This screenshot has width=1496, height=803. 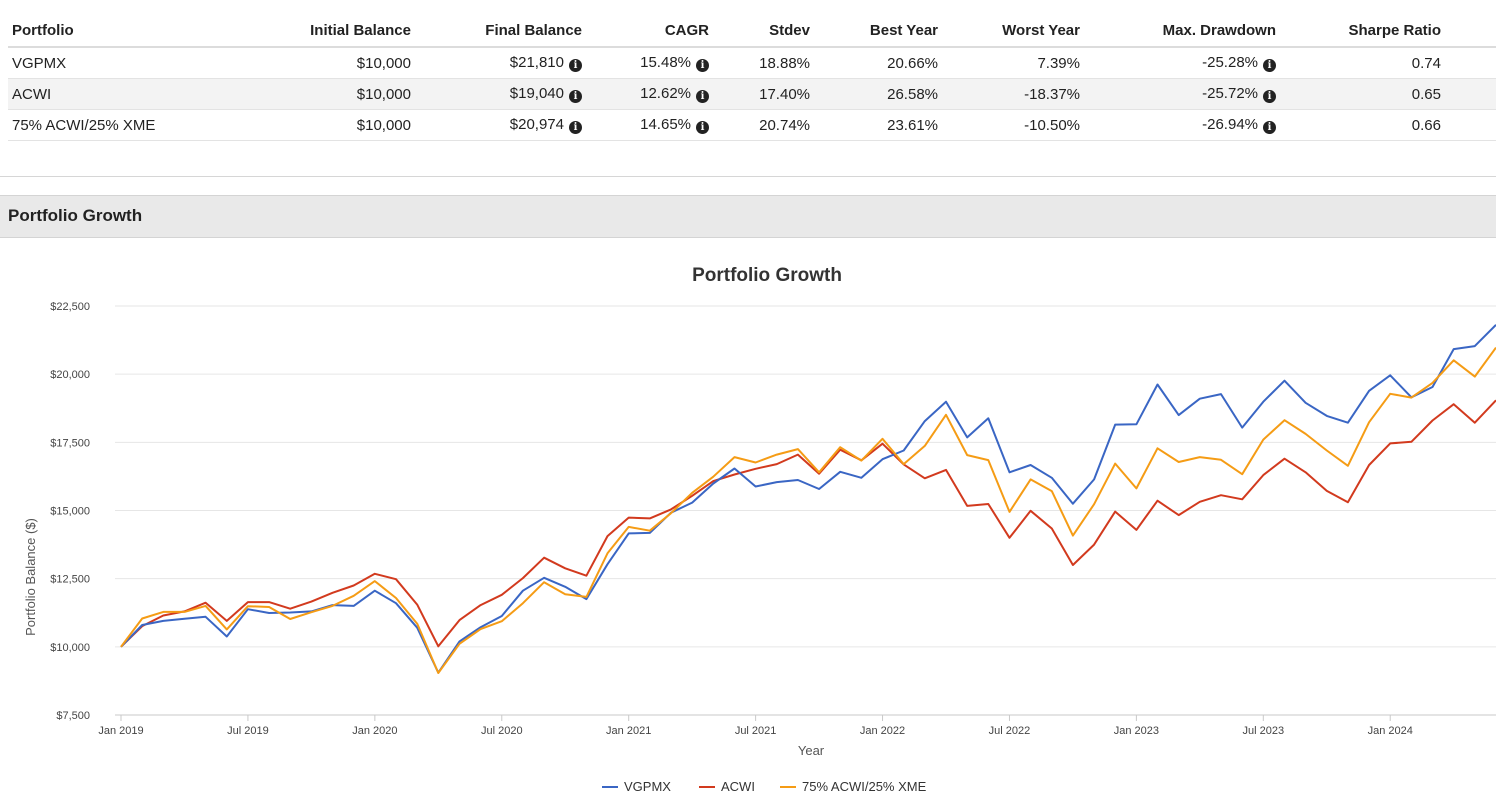 I want to click on x-tick-label: Jan 2022, so click(x=882, y=731).